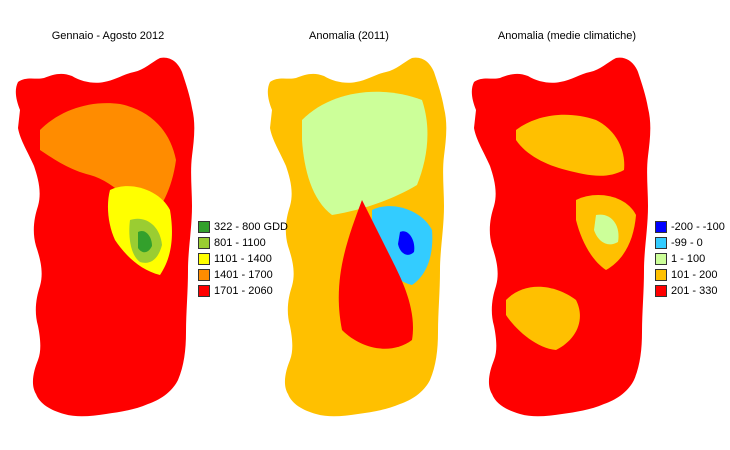  I want to click on legend-item: -99 - 0, so click(690, 243).